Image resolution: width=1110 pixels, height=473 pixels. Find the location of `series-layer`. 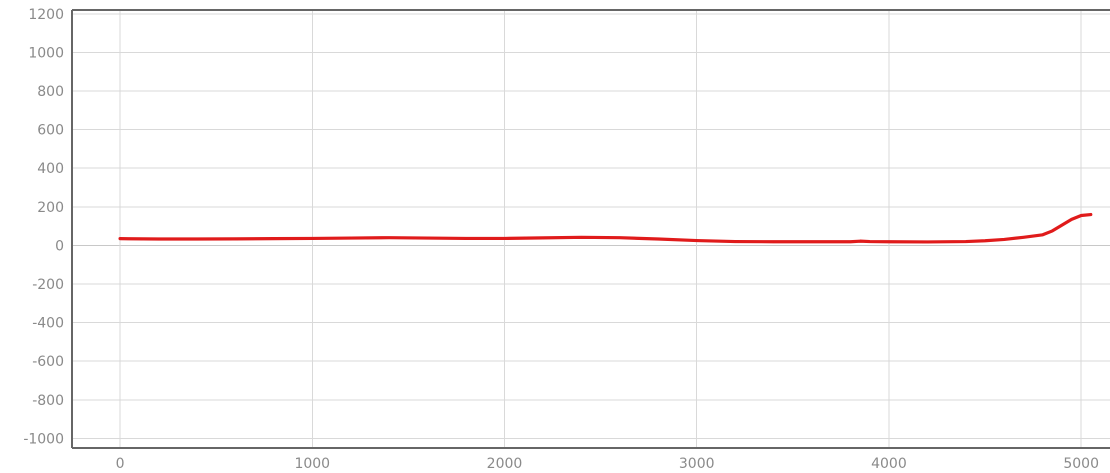

series-layer is located at coordinates (605, 228).